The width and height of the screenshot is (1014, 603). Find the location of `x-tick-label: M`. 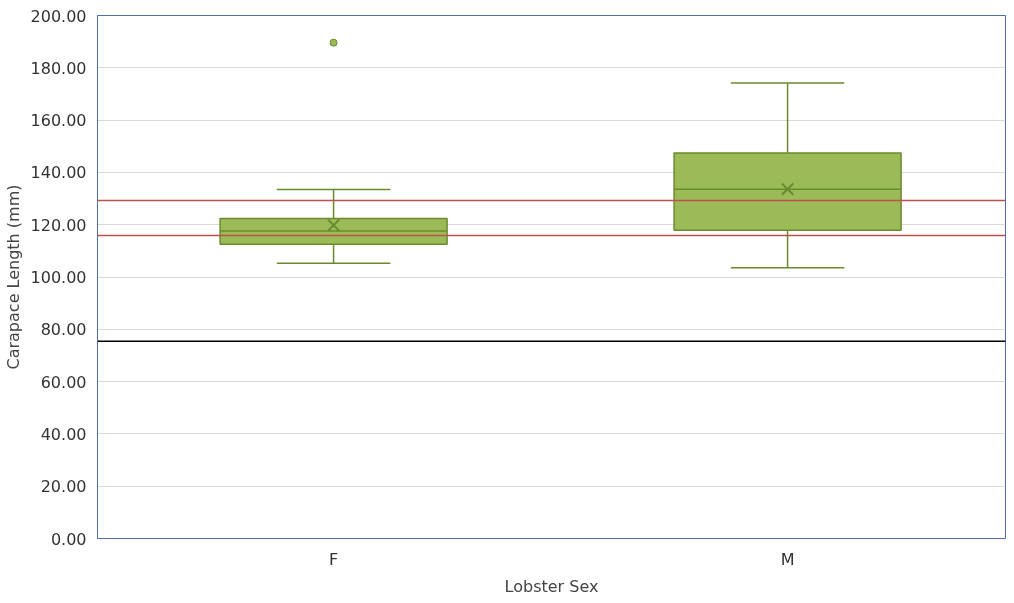

x-tick-label: M is located at coordinates (787, 559).